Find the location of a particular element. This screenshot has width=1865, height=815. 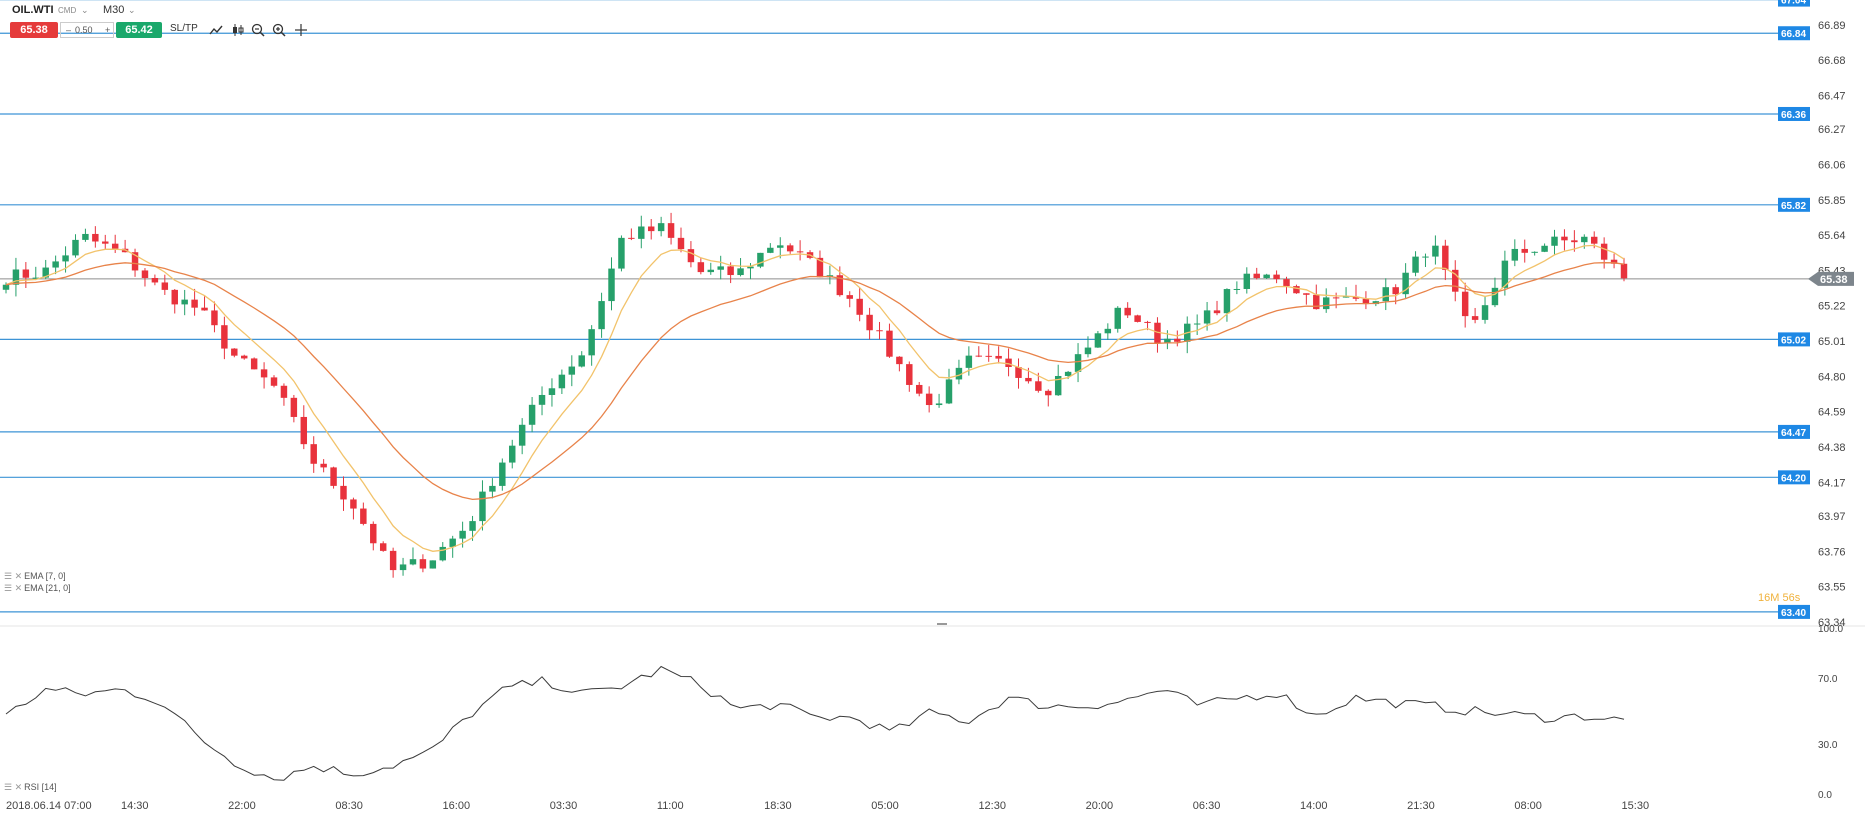

current-price-text: 65.38 is located at coordinates (1834, 280).